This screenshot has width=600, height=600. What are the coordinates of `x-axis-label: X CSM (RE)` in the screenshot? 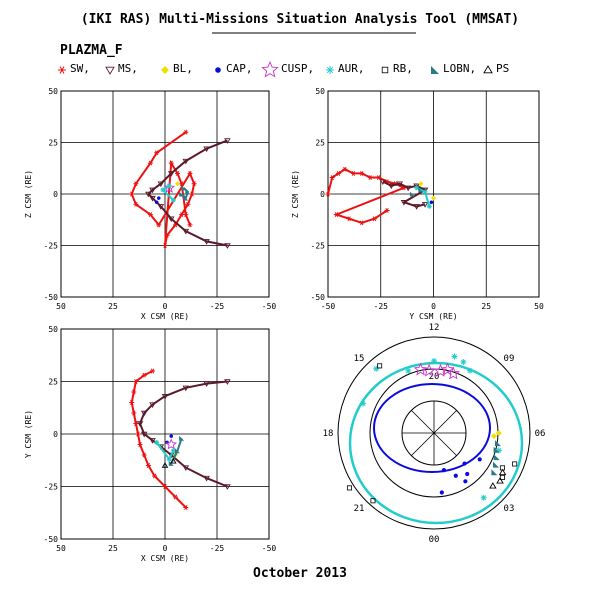 It's located at (165, 558).